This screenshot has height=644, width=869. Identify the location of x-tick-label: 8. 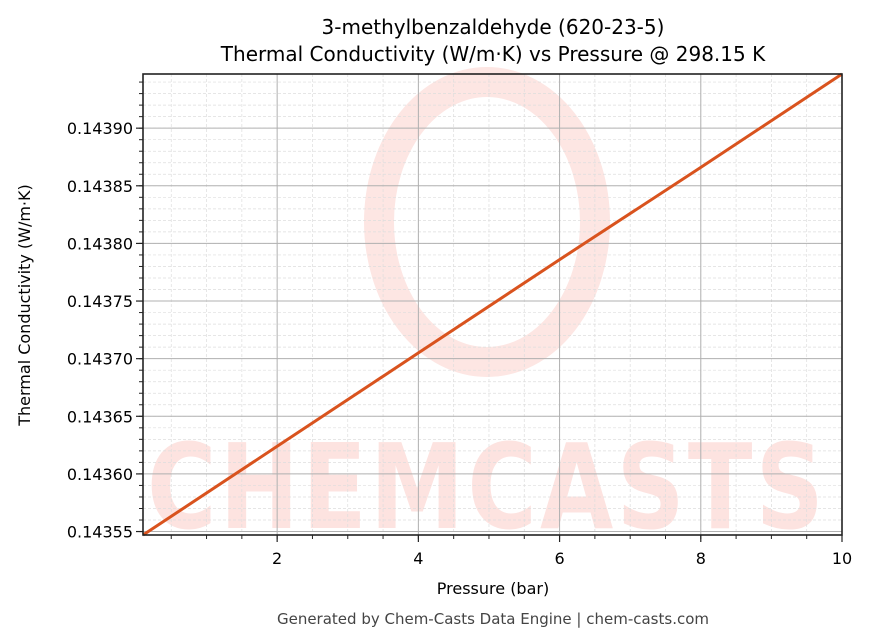
(701, 558).